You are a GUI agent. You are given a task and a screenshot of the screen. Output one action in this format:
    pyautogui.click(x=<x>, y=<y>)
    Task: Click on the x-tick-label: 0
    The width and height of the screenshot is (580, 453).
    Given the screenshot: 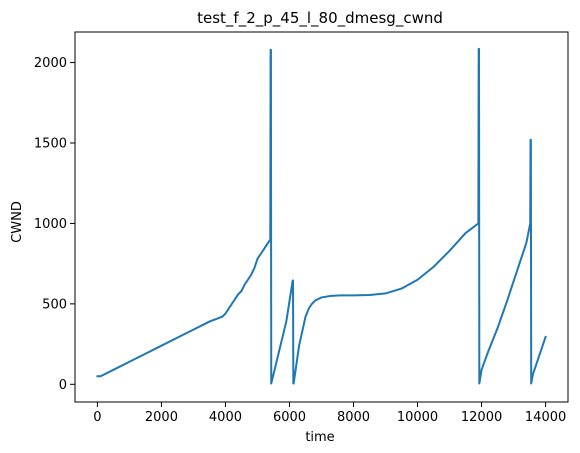 What is the action you would take?
    pyautogui.click(x=97, y=417)
    